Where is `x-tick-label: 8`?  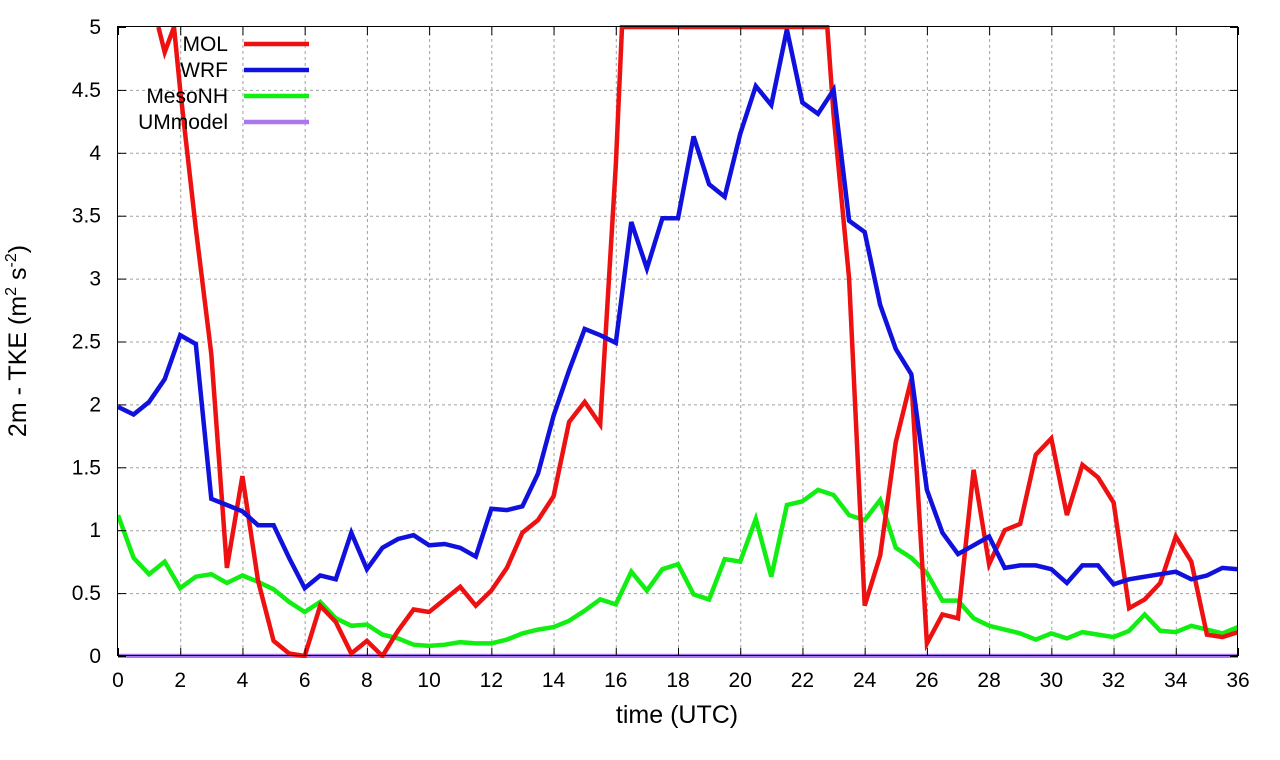 x-tick-label: 8 is located at coordinates (367, 680).